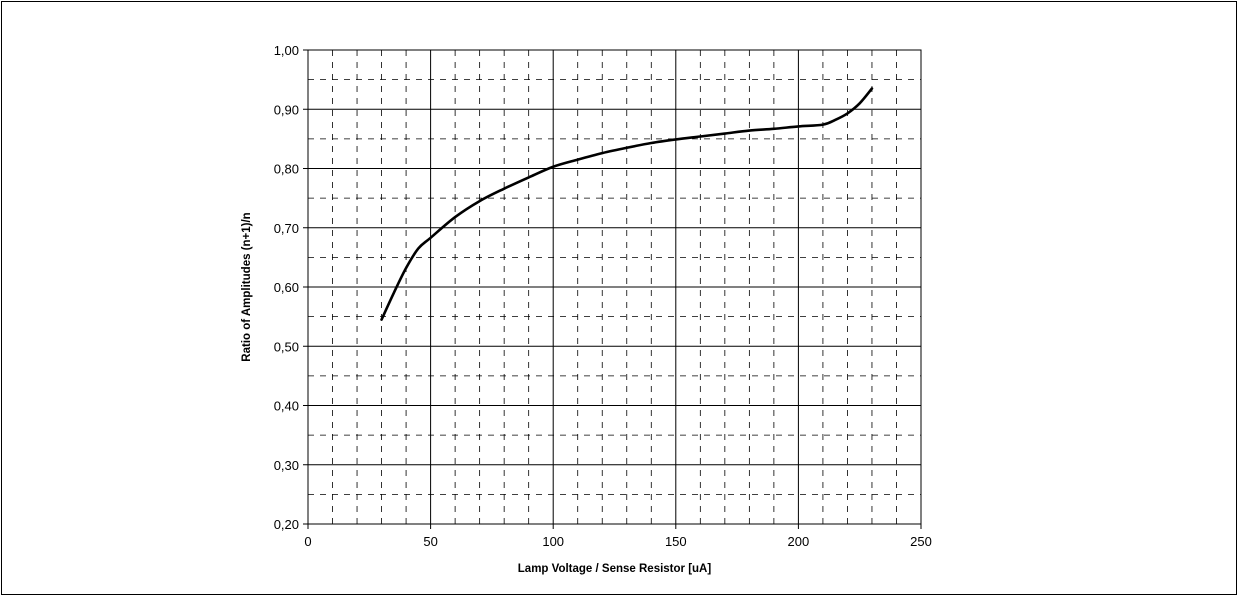 The width and height of the screenshot is (1240, 597). Describe the element at coordinates (307, 541) in the screenshot. I see `x-tick-label: 0` at that location.